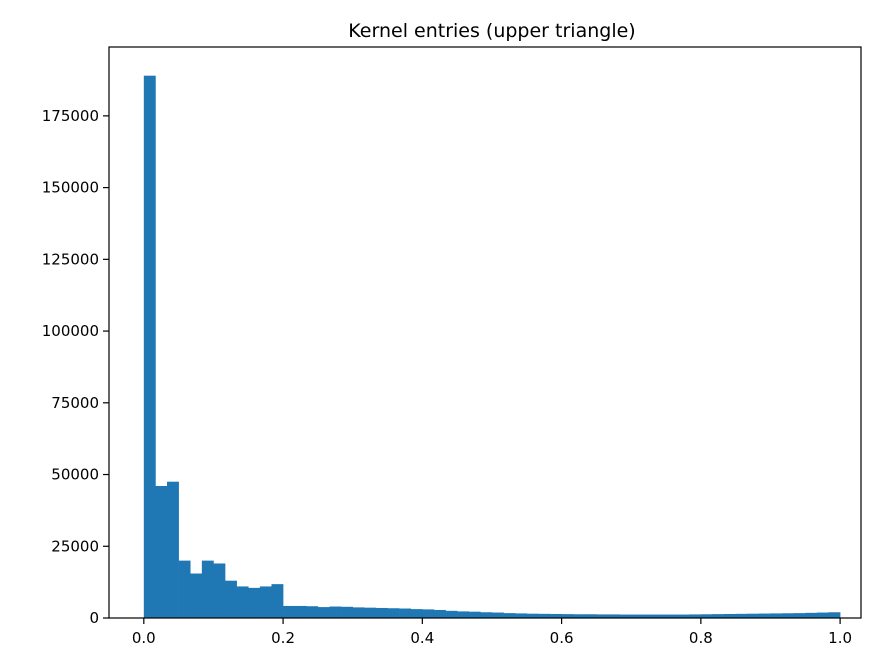  Describe the element at coordinates (144, 638) in the screenshot. I see `x-tick-label: 0.0` at that location.